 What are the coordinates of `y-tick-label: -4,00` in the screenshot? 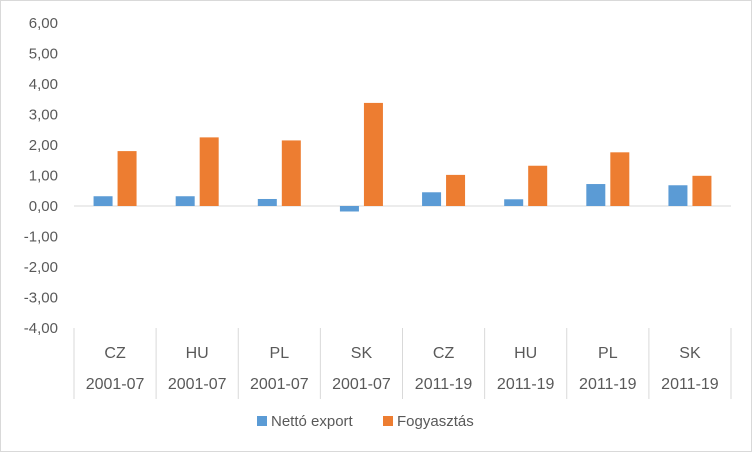 It's located at (41, 328).